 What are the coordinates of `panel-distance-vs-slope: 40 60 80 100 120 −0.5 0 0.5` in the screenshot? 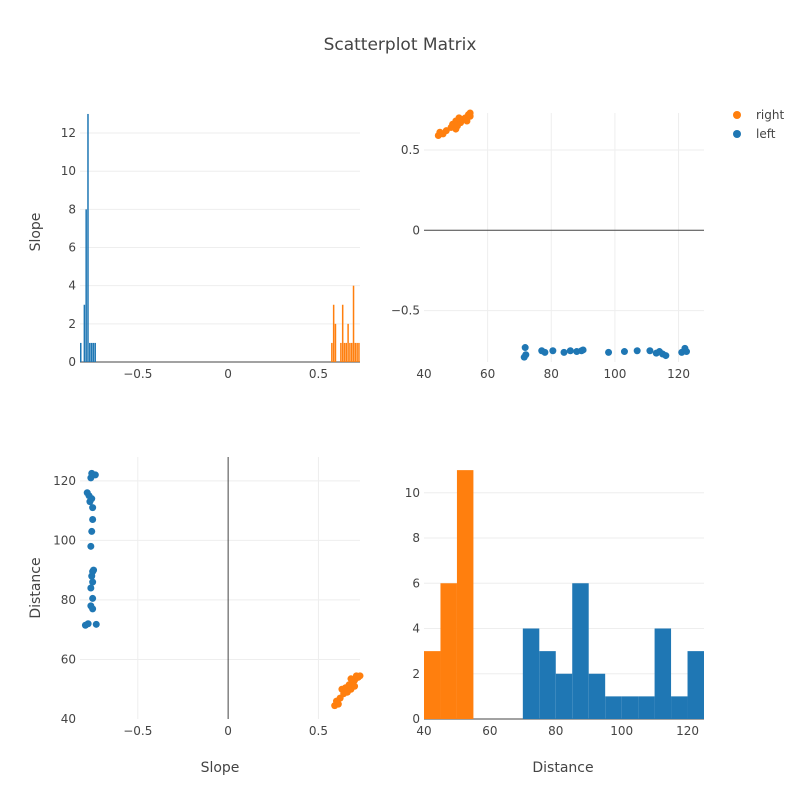 It's located at (547, 245).